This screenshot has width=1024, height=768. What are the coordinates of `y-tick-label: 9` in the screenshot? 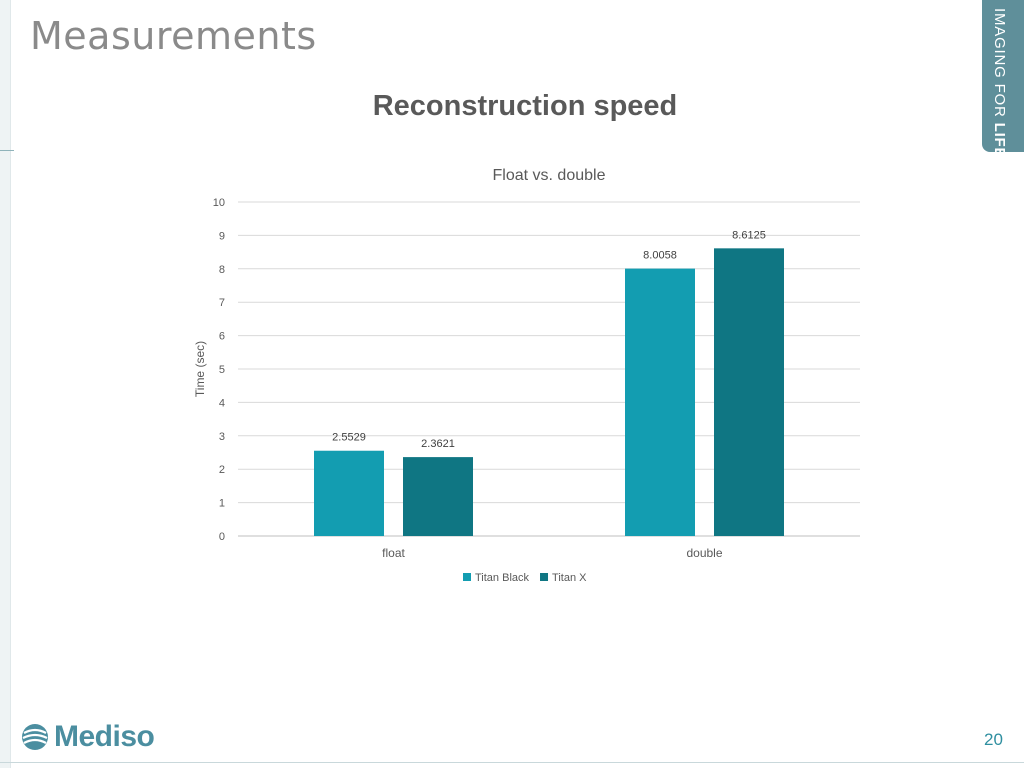 It's located at (222, 236).